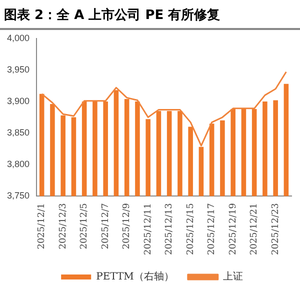 This screenshot has width=300, height=300. Describe the element at coordinates (148, 229) in the screenshot. I see `x-tick-label: 2025/12/11` at that location.